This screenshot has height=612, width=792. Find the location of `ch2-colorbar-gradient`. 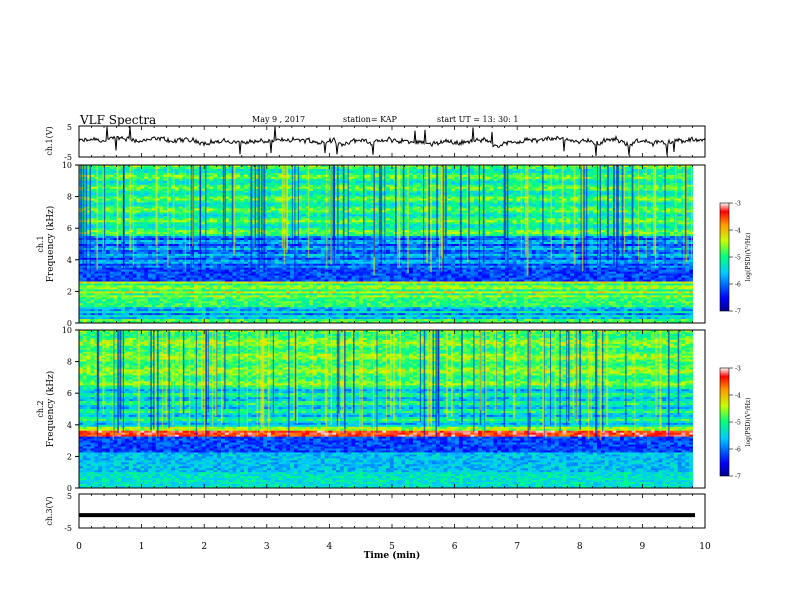

ch2-colorbar-gradient is located at coordinates (724, 422).